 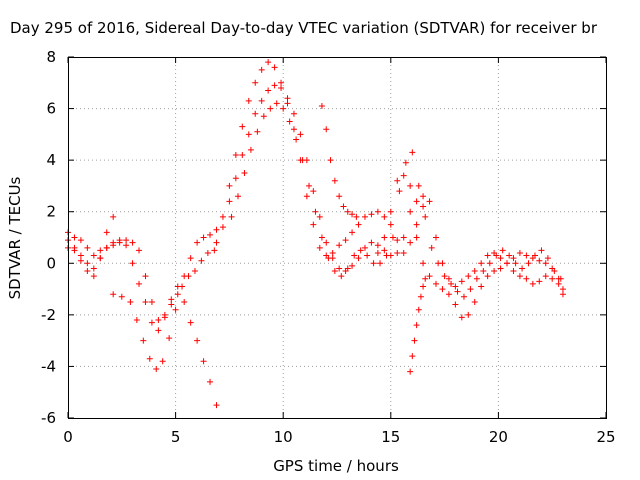 I want to click on x-tick-label: 5, so click(x=176, y=437).